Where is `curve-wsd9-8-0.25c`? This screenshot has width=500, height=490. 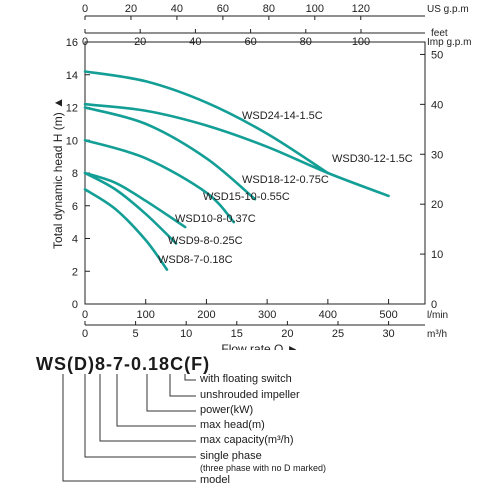 curve-wsd9-8-0.25c is located at coordinates (130, 208).